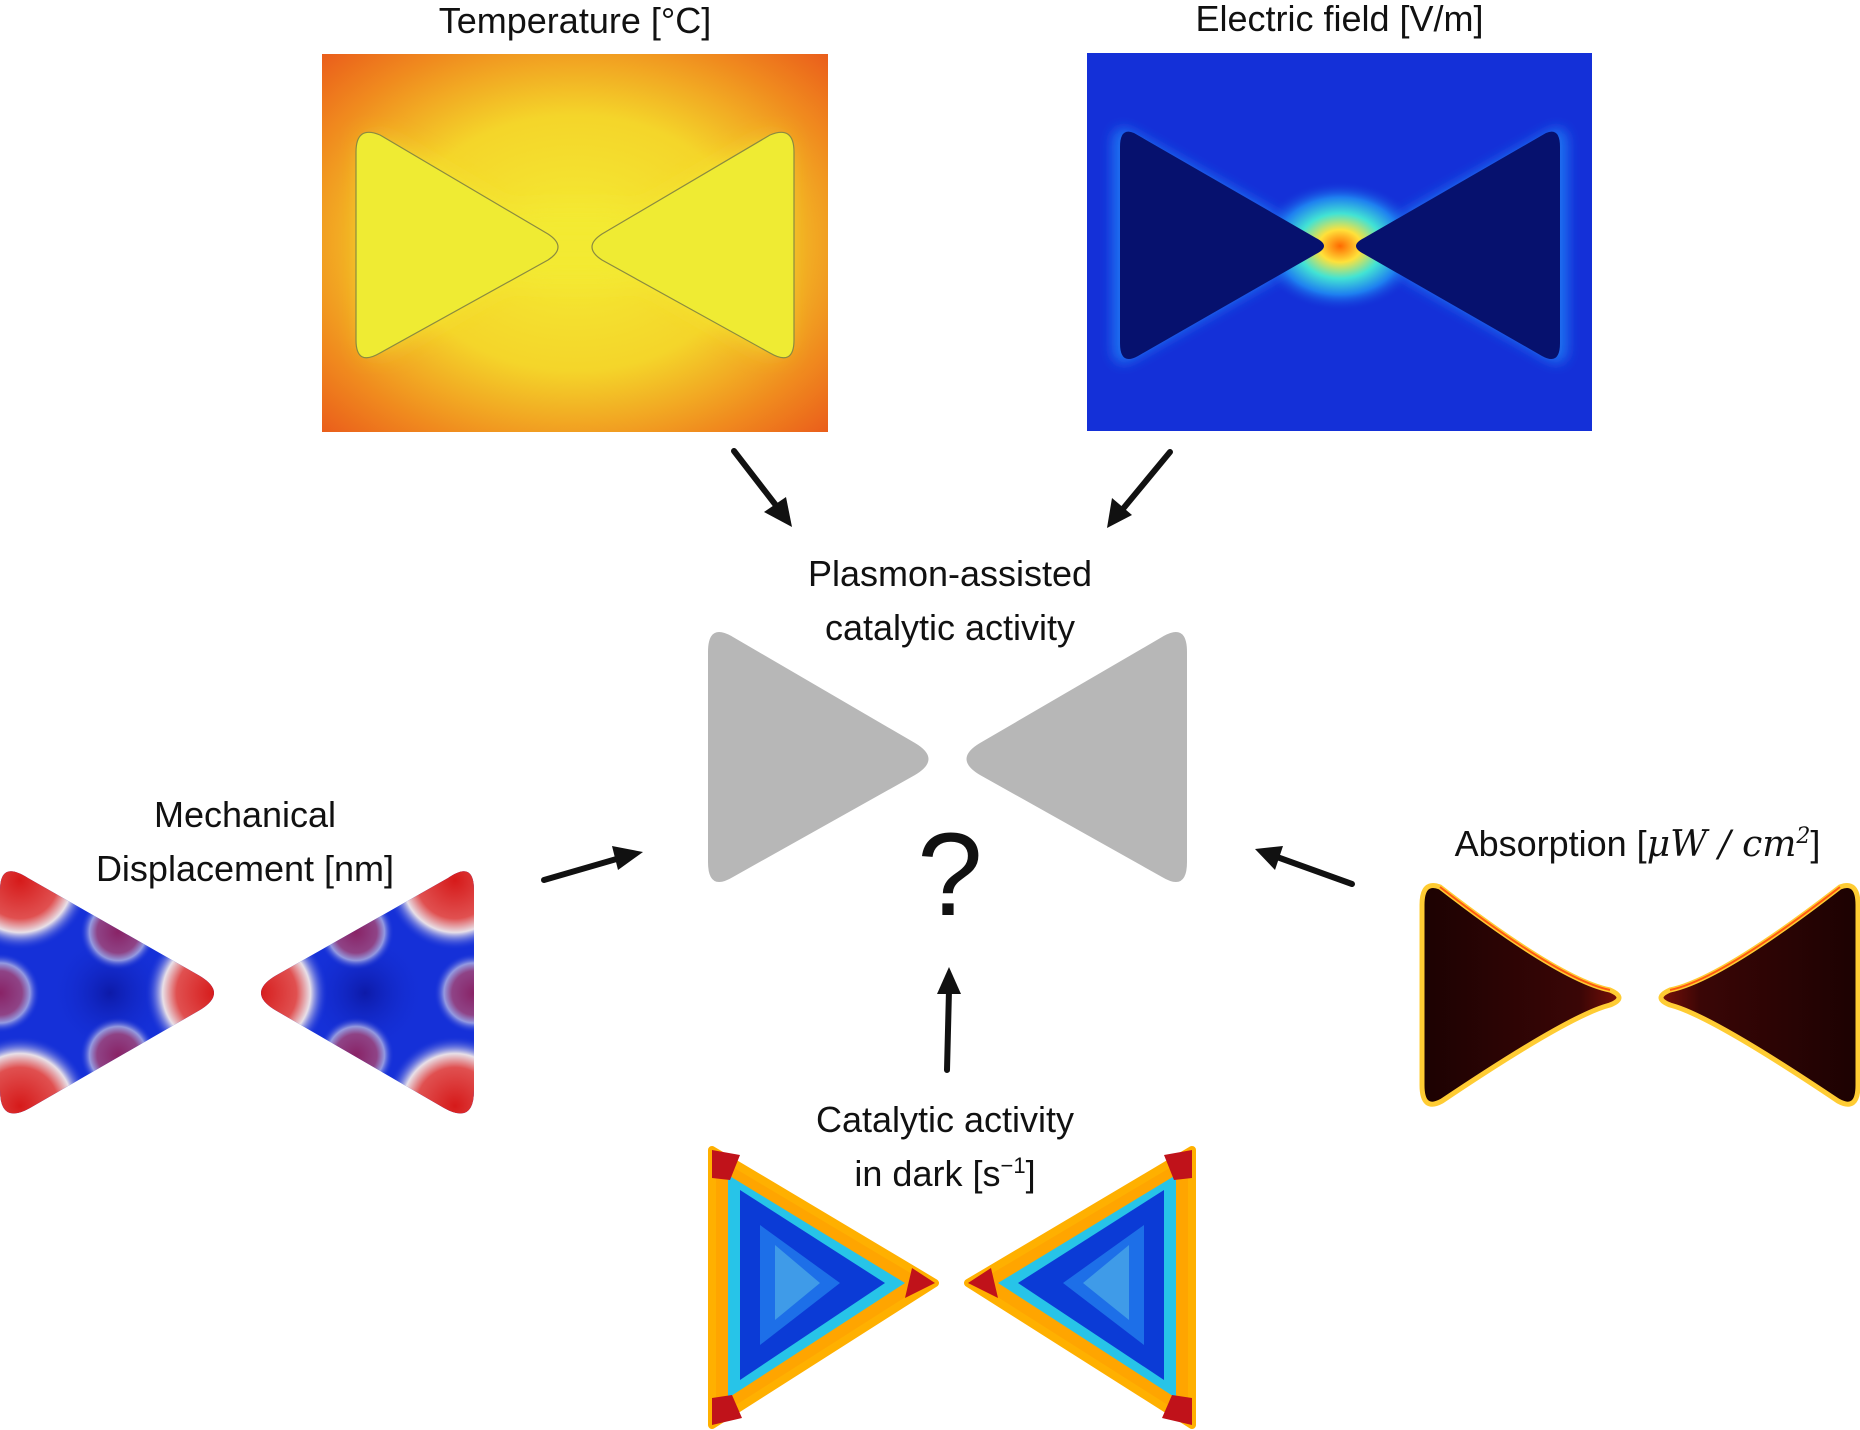  I want to click on dark-activity-title-line2: in dark [s−1], so click(945, 1174).